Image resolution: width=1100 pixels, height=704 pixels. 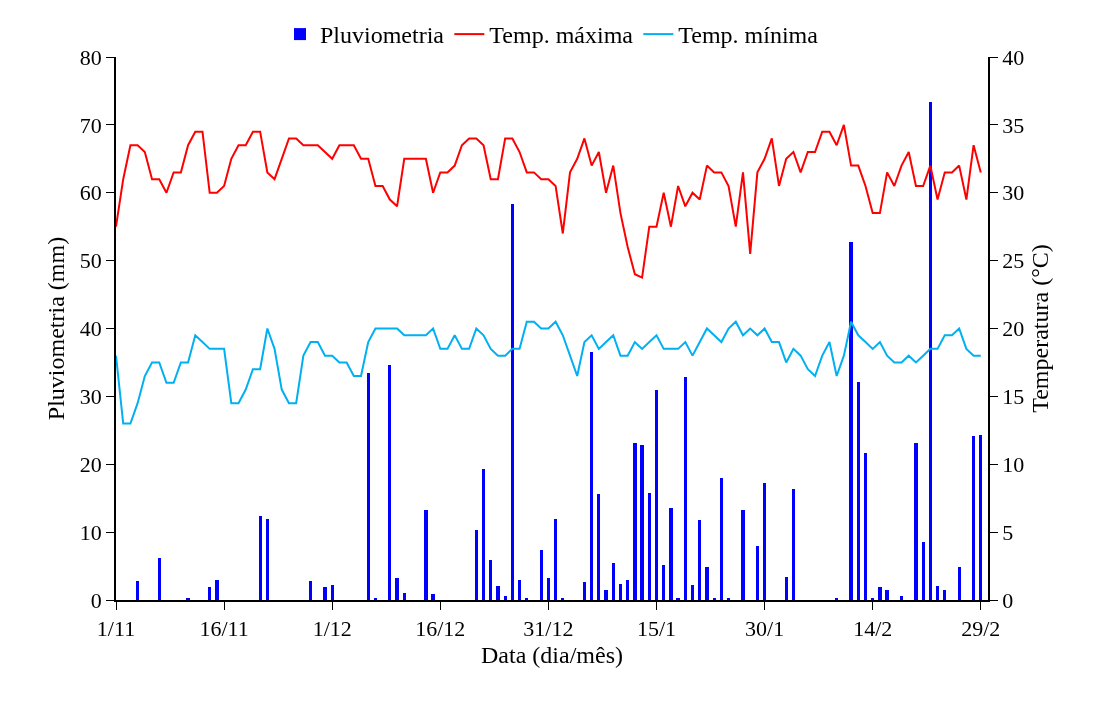 What do you see at coordinates (561, 35) in the screenshot?
I see `legend-label: Temp. máxima` at bounding box center [561, 35].